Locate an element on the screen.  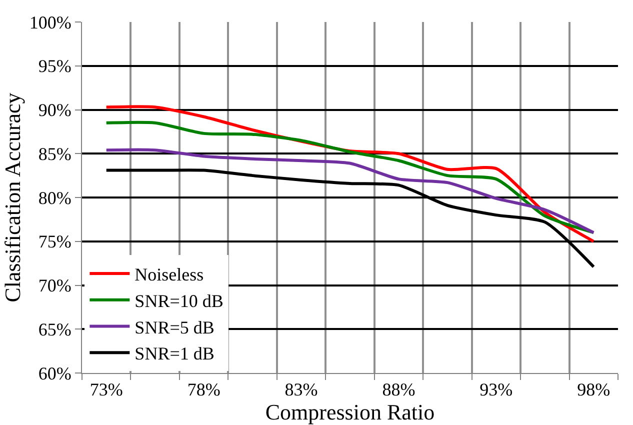
legend-label: SNR=1 dB is located at coordinates (174, 354).